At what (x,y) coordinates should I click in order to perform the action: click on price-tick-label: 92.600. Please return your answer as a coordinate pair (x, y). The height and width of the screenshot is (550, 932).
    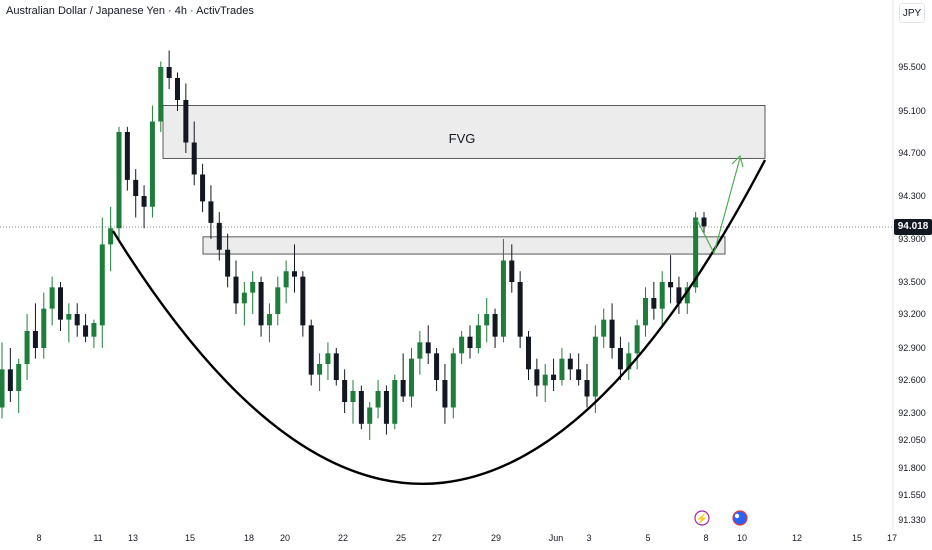
    Looking at the image, I should click on (912, 380).